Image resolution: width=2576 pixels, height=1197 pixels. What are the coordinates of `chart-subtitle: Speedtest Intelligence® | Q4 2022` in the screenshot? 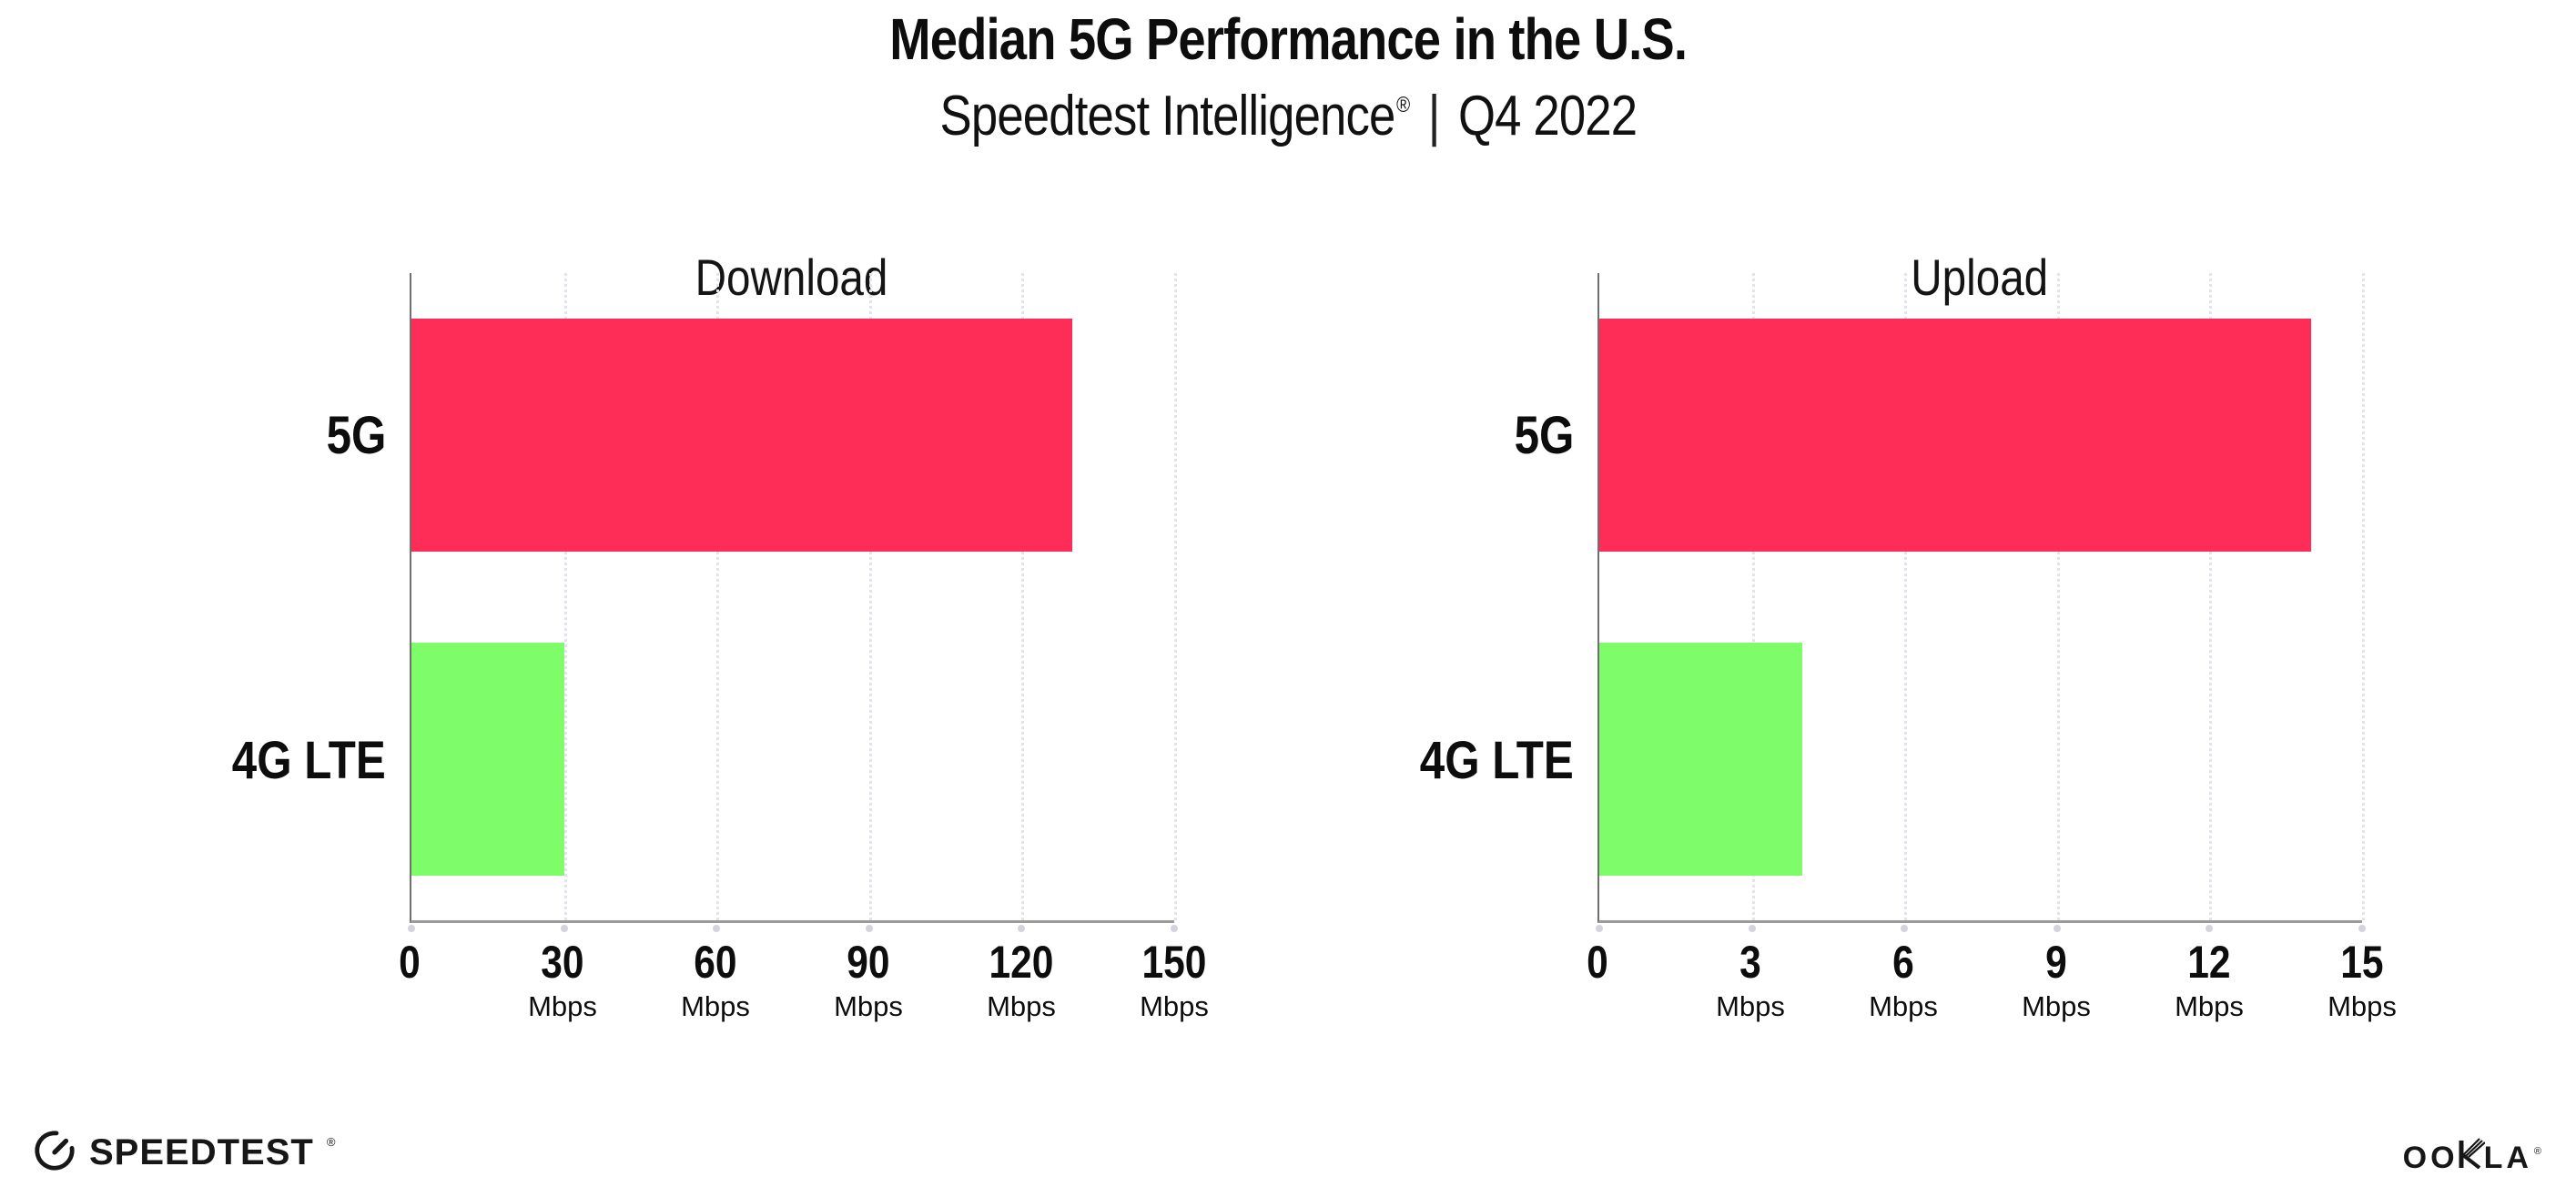 It's located at (1288, 116).